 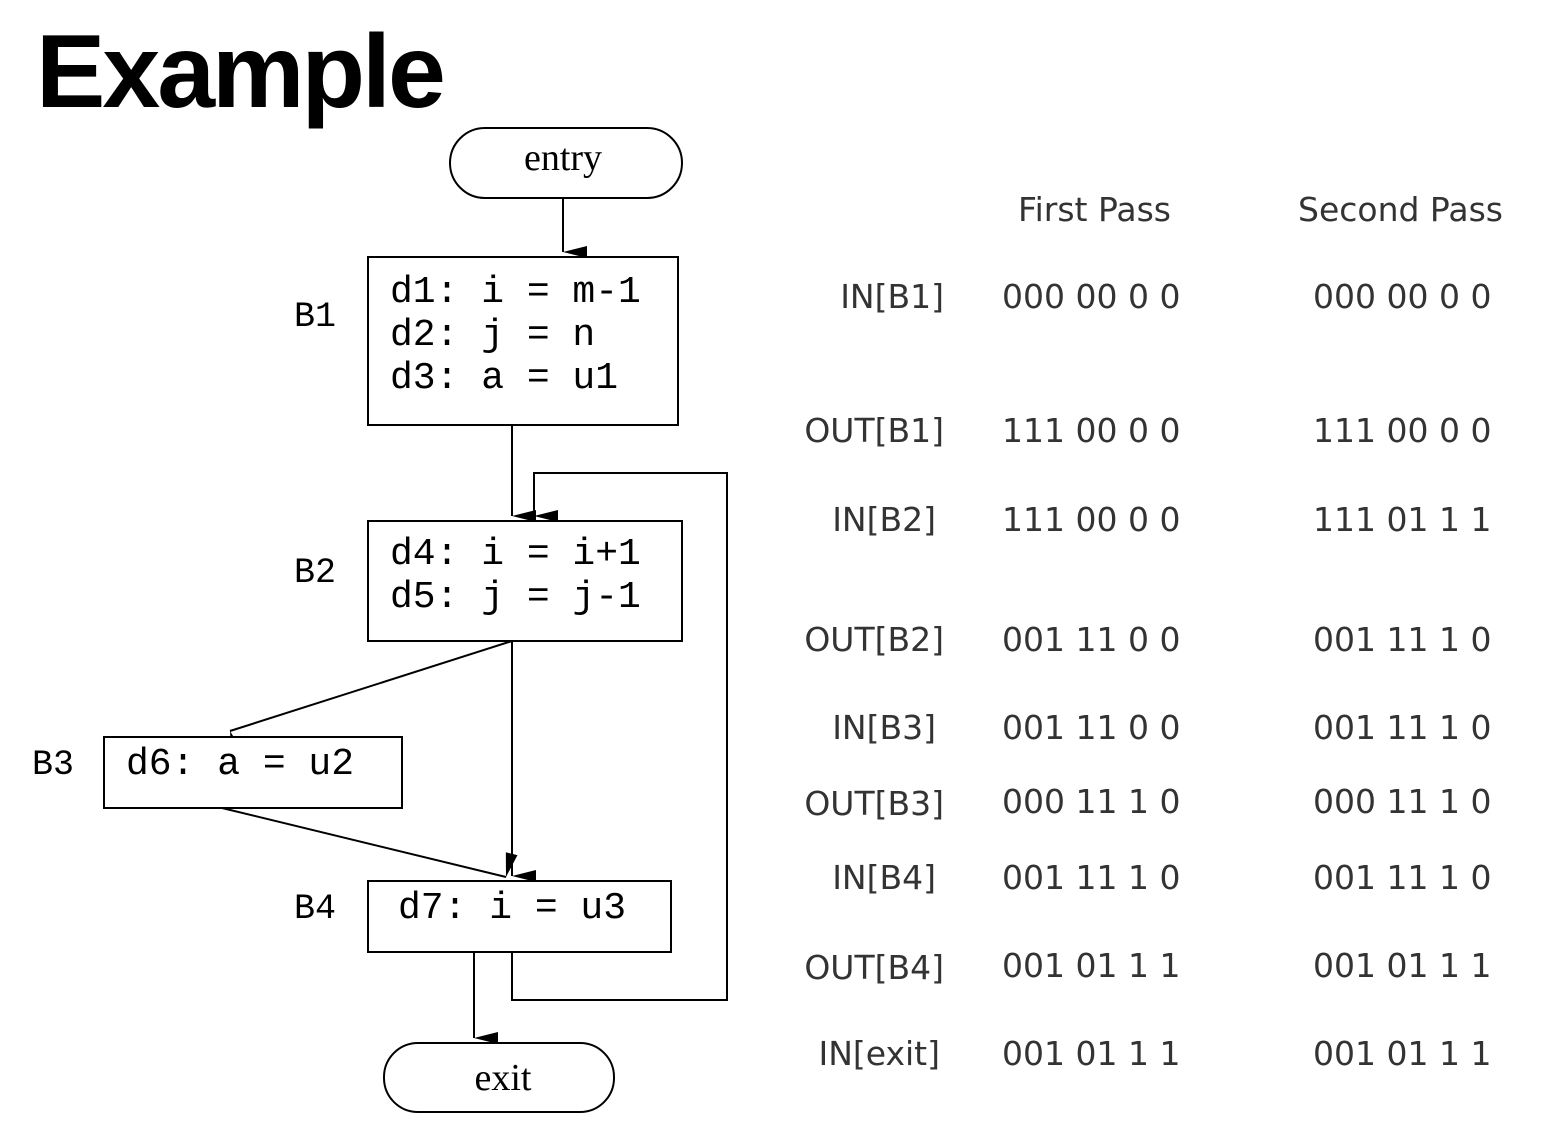 I want to click on entry-node: entry, so click(x=566, y=163).